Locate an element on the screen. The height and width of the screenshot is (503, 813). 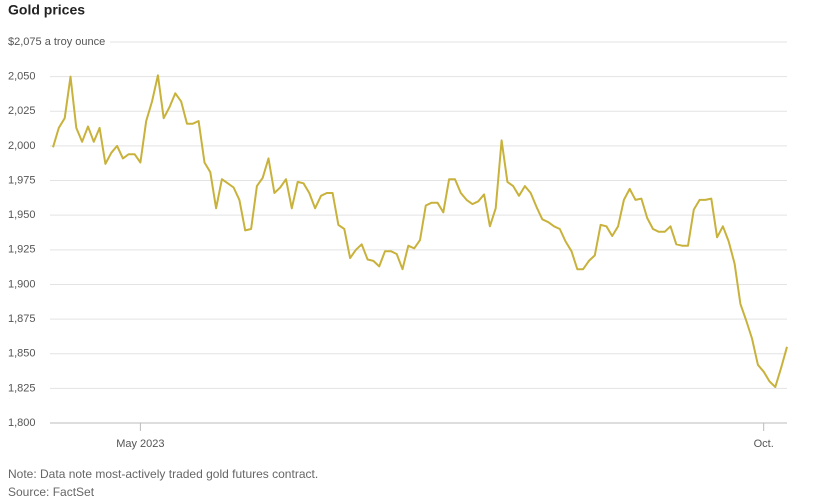
y-tick-label: 1,975 is located at coordinates (22, 180).